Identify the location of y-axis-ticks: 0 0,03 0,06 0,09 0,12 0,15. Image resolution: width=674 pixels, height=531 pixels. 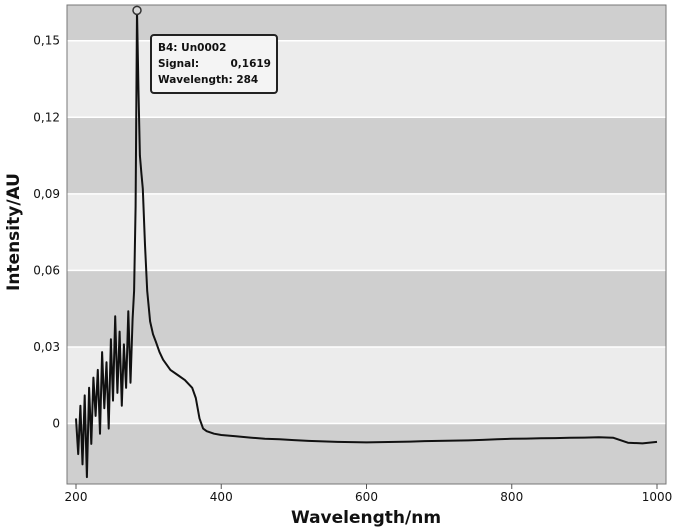
(46, 232).